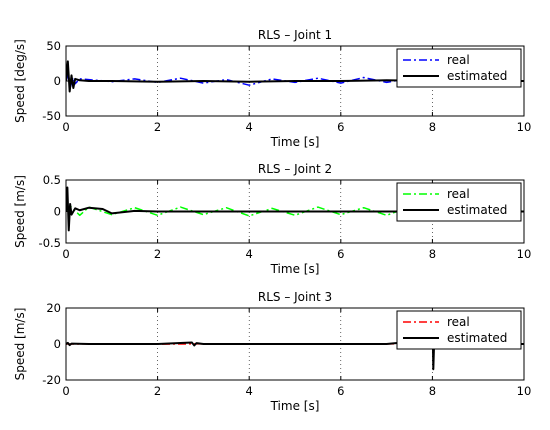 This screenshot has width=550, height=430. I want to click on chart-title: RLS – Joint 1, so click(295, 35).